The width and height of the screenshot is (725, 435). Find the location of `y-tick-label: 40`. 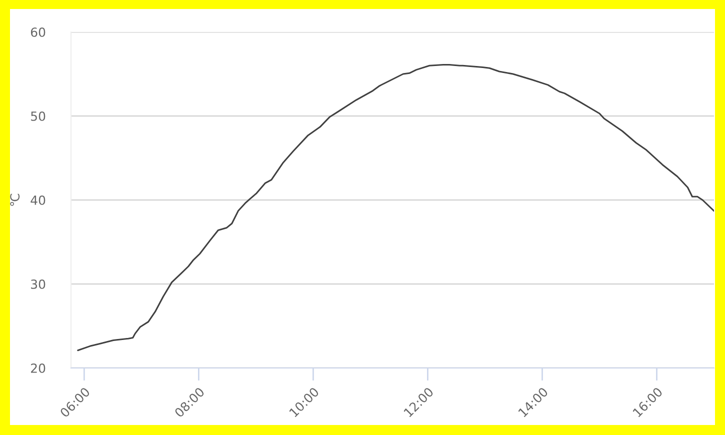

y-tick-label: 40 is located at coordinates (38, 200).